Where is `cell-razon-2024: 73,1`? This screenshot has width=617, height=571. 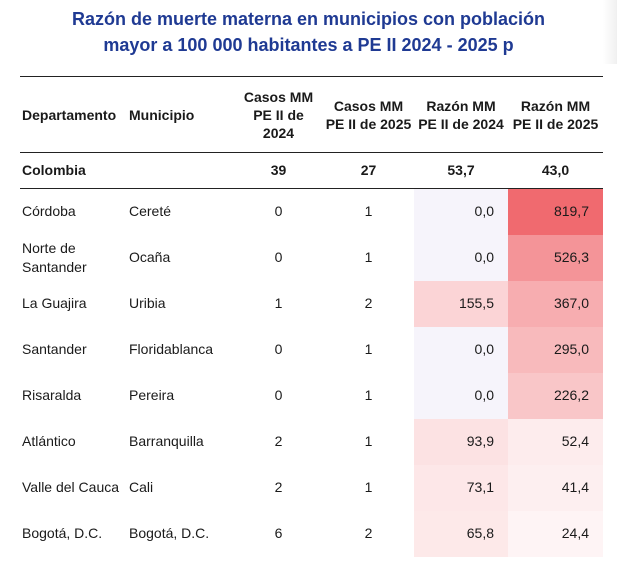
cell-razon-2024: 73,1 is located at coordinates (461, 487).